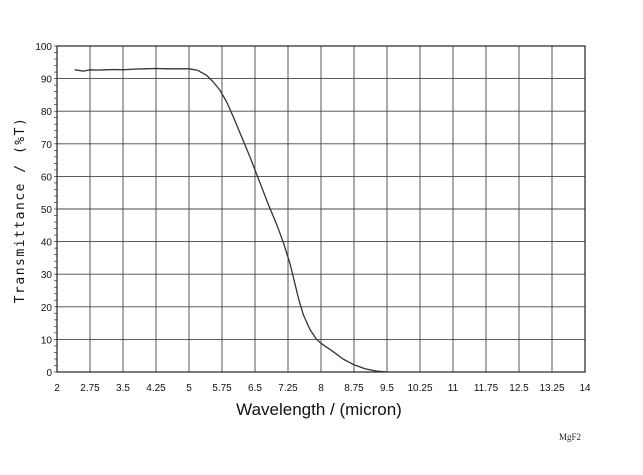 This screenshot has width=643, height=475. What do you see at coordinates (585, 388) in the screenshot?
I see `x-tick-label: 14` at bounding box center [585, 388].